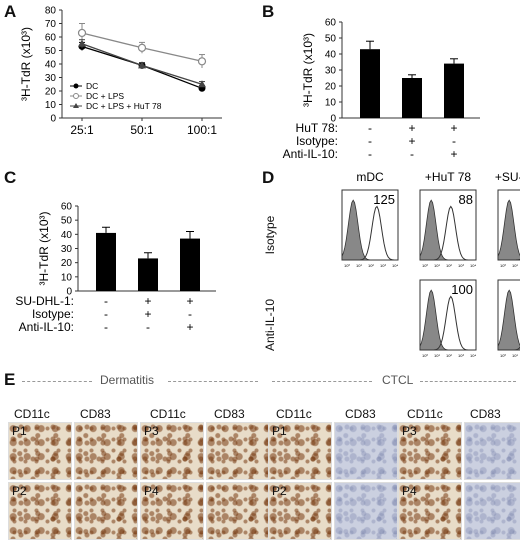 The height and width of the screenshot is (540, 520). What do you see at coordinates (19, 491) in the screenshot?
I see `patient-label: P2` at bounding box center [19, 491].